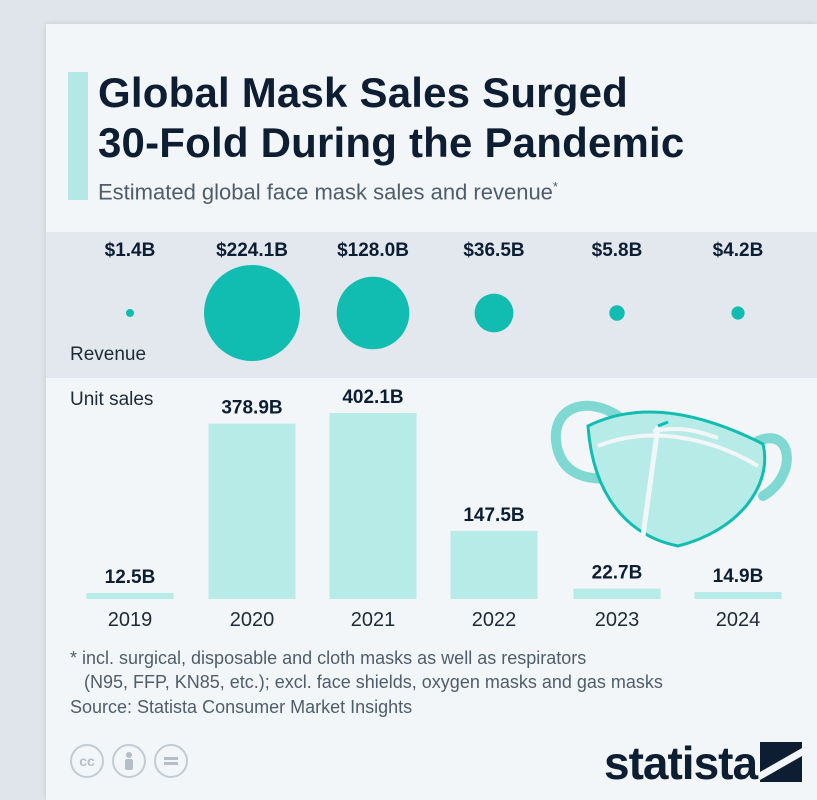 This screenshot has height=800, width=817. What do you see at coordinates (738, 576) in the screenshot?
I see `unit-label-2024: 14.9B` at bounding box center [738, 576].